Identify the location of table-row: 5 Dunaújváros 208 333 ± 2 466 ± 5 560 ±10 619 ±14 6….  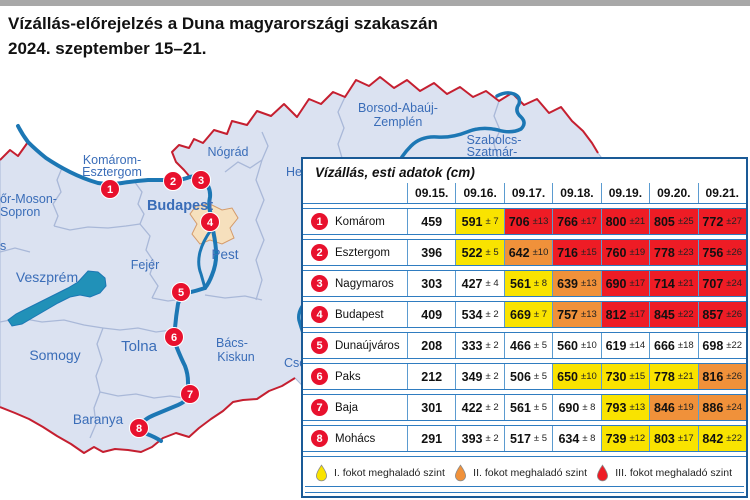
(524, 345).